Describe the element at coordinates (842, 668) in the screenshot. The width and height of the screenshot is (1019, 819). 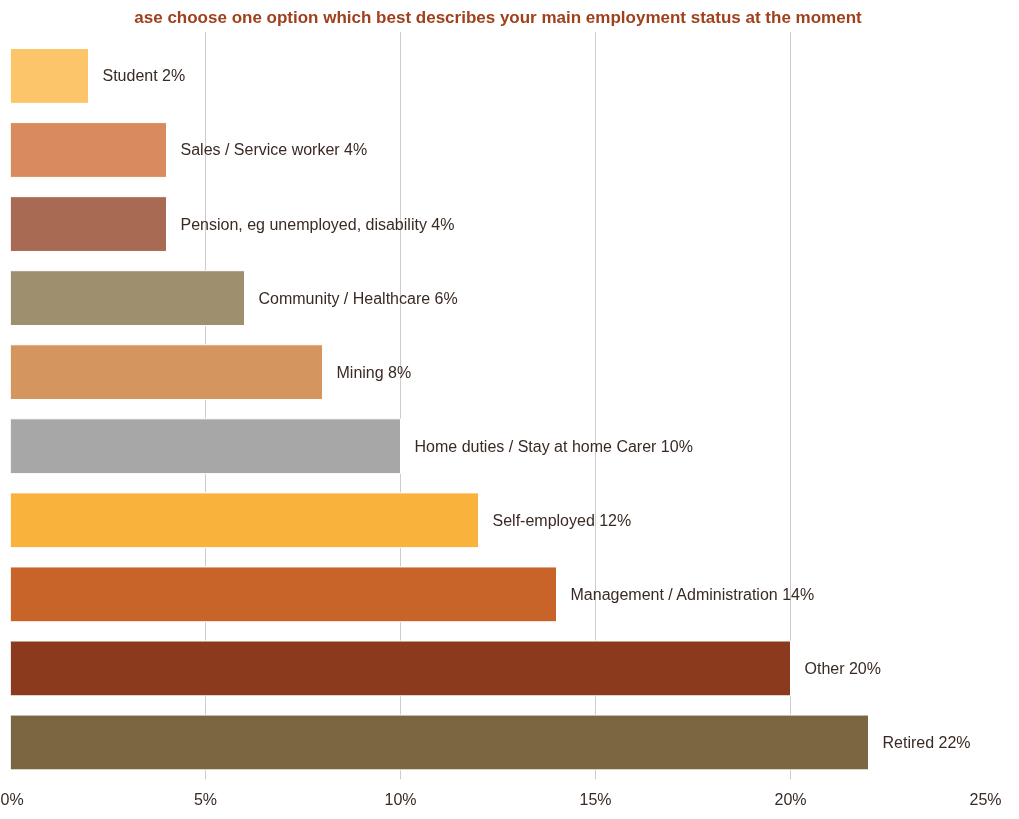
I see `category-label: Other 20%` at that location.